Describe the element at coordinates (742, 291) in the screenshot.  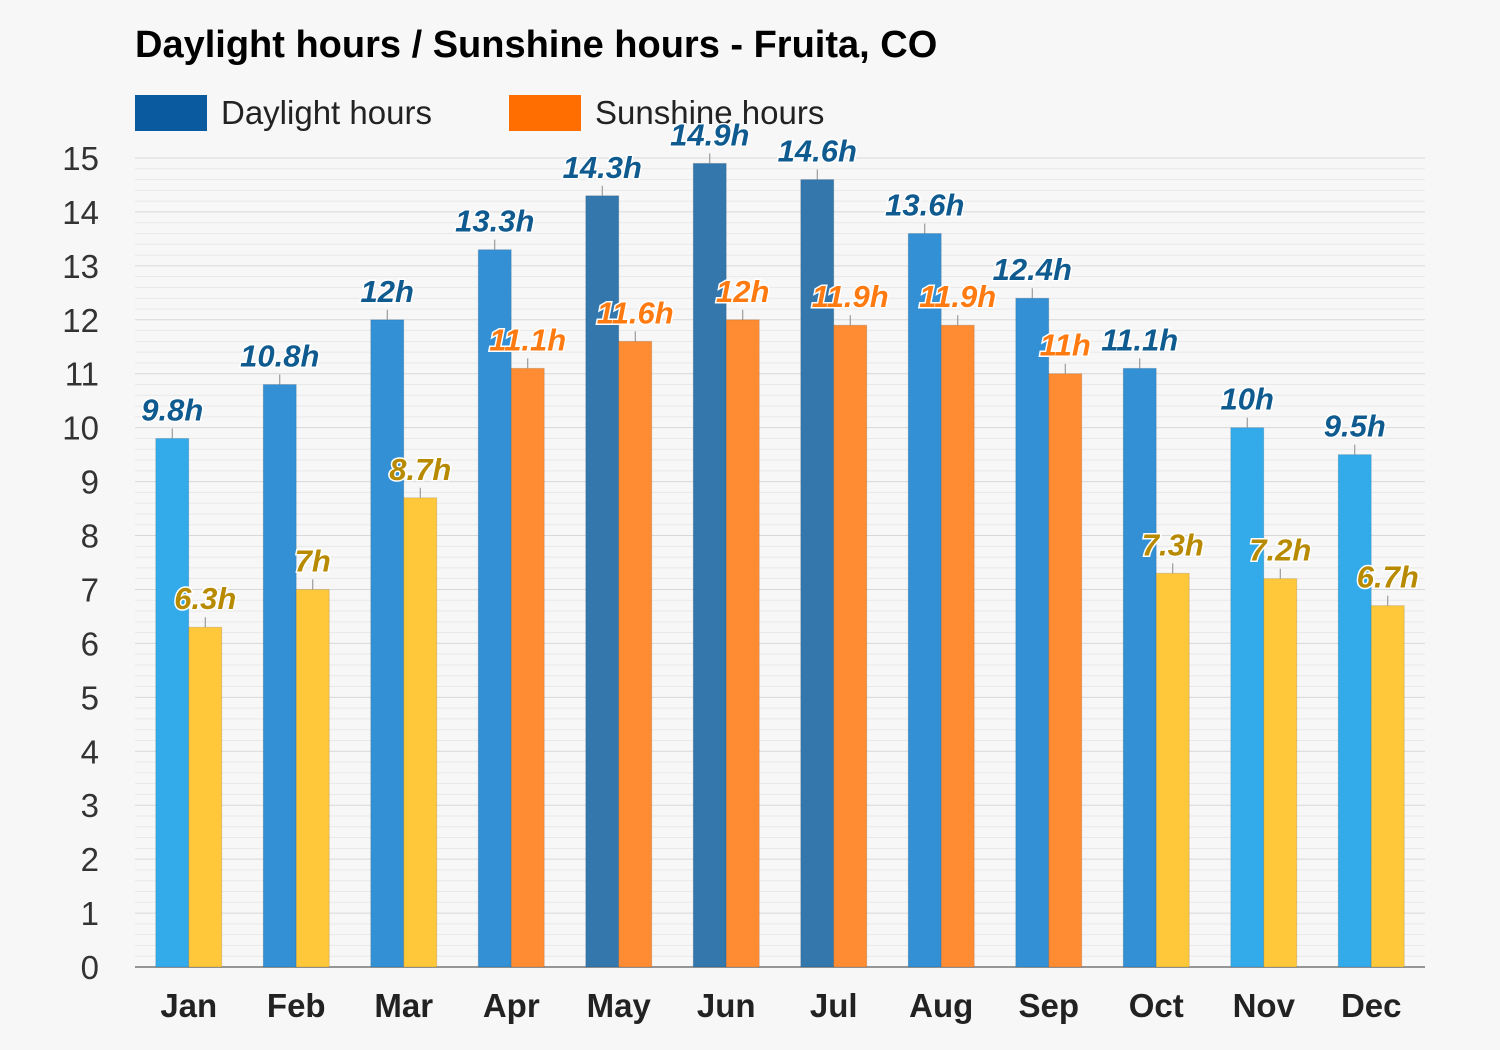
I see `sunshine-value-label: 12h` at that location.